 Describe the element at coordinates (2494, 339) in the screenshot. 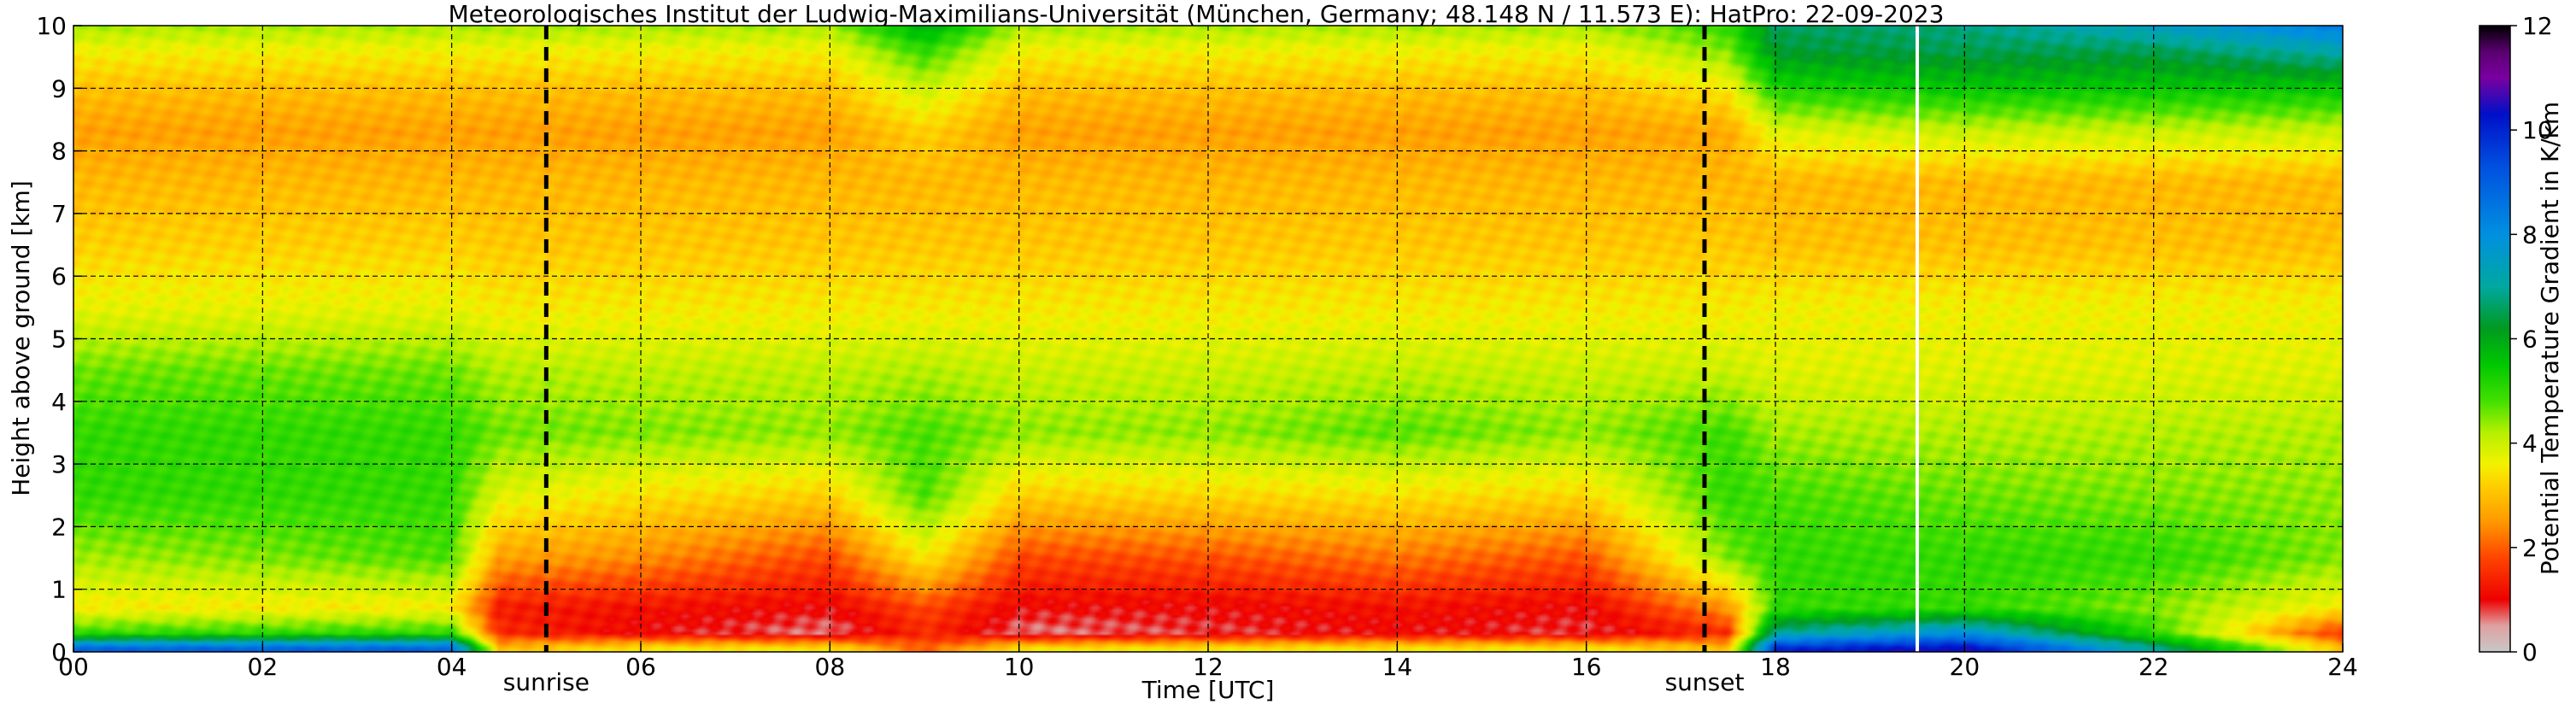

I see `colorbar-scale` at that location.